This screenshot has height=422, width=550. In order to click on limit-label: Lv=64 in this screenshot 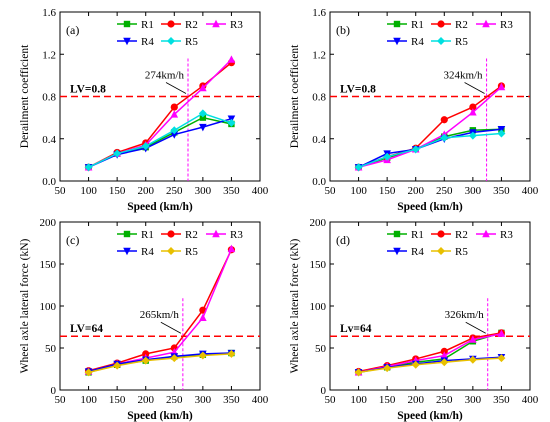, I will do `click(356, 329)`.